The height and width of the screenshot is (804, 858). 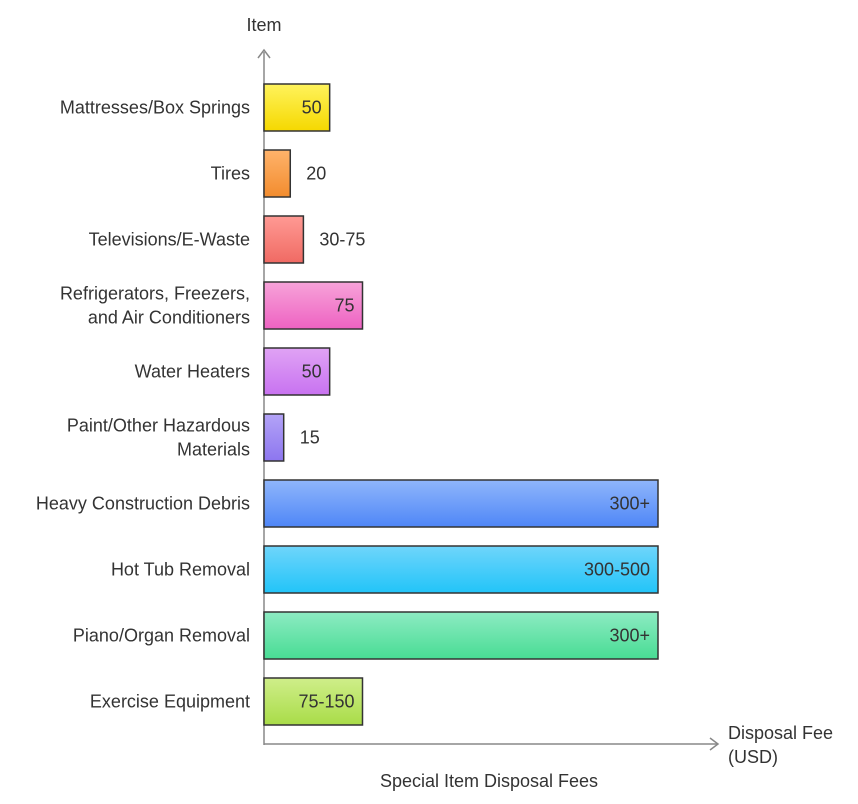 What do you see at coordinates (169, 318) in the screenshot?
I see `category-label-3-line-1: and Air Conditioners` at bounding box center [169, 318].